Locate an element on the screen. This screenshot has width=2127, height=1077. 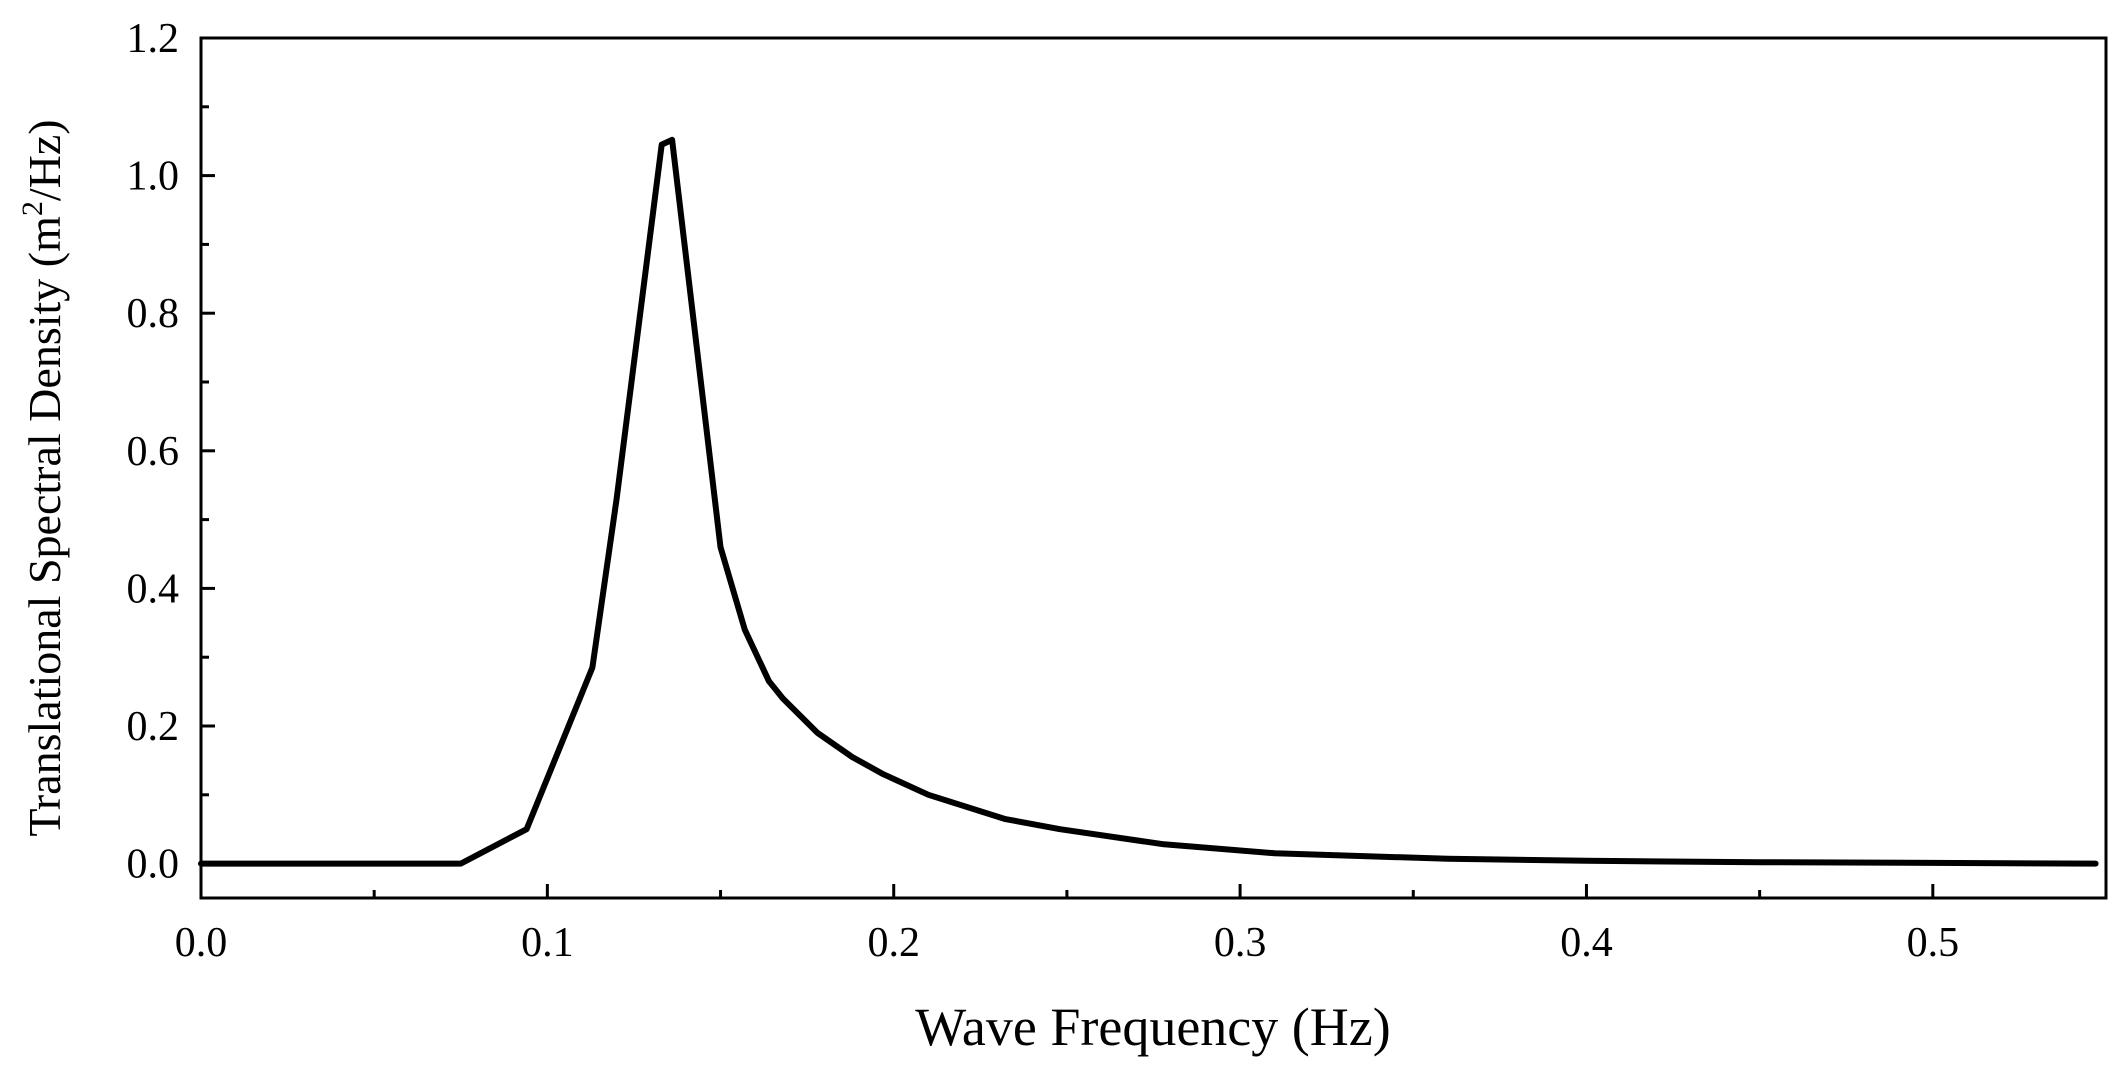
y-tick-label: 0.2 is located at coordinates (153, 727).